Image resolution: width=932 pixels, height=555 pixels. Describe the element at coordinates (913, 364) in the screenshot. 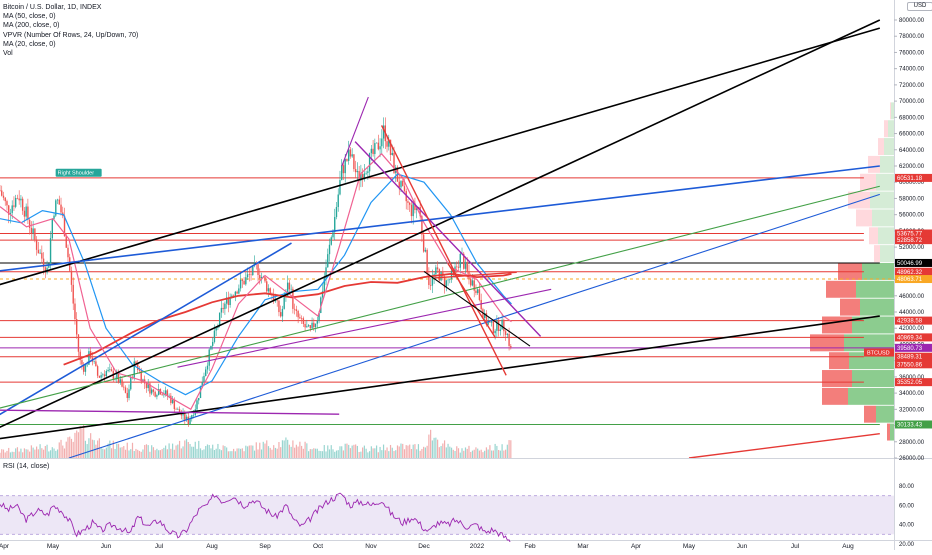

I see `price-tag: 37550.86` at that location.